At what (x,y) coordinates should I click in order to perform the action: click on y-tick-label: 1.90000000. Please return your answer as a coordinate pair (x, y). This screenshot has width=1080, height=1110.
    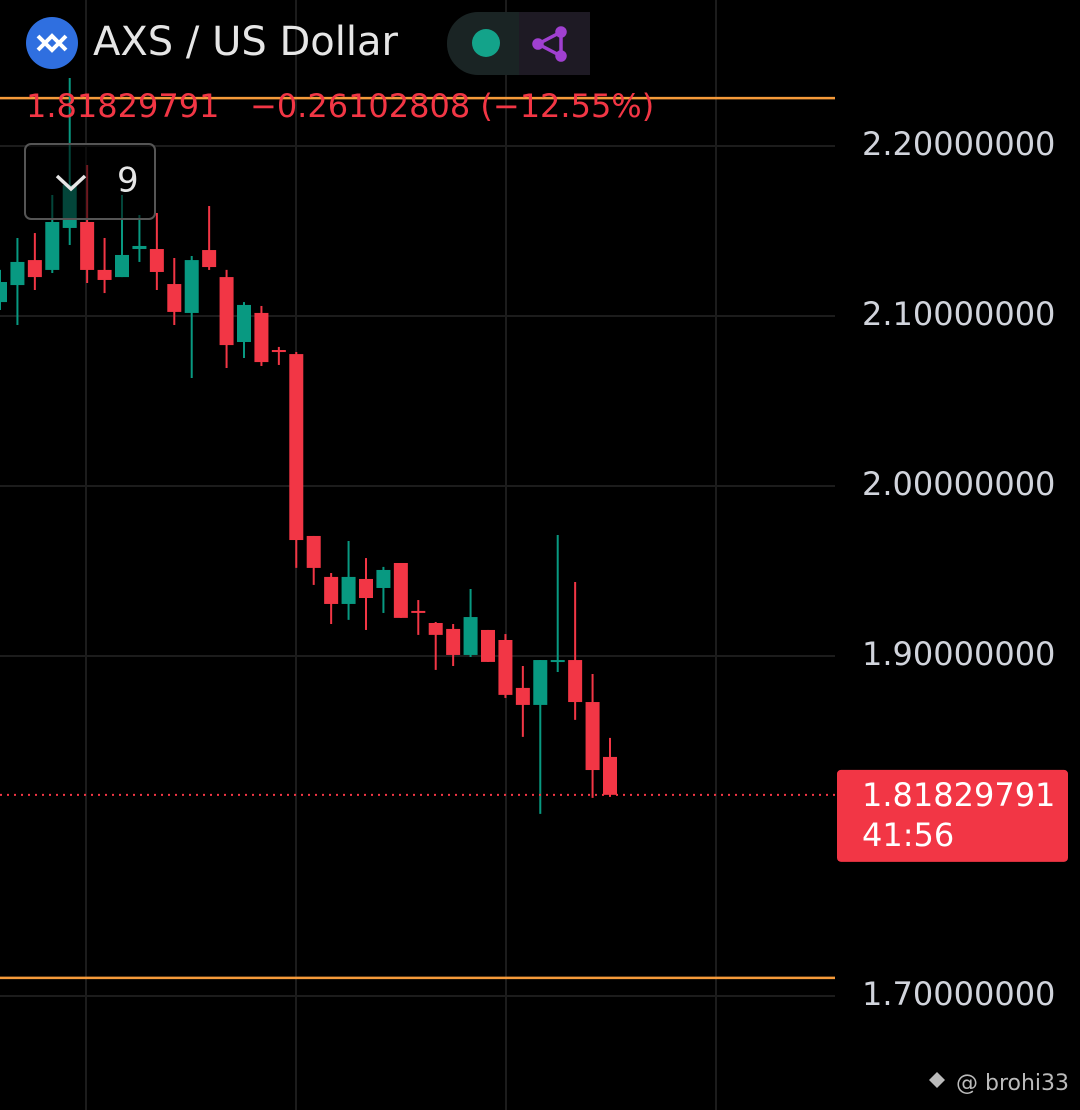
    Looking at the image, I should click on (958, 654).